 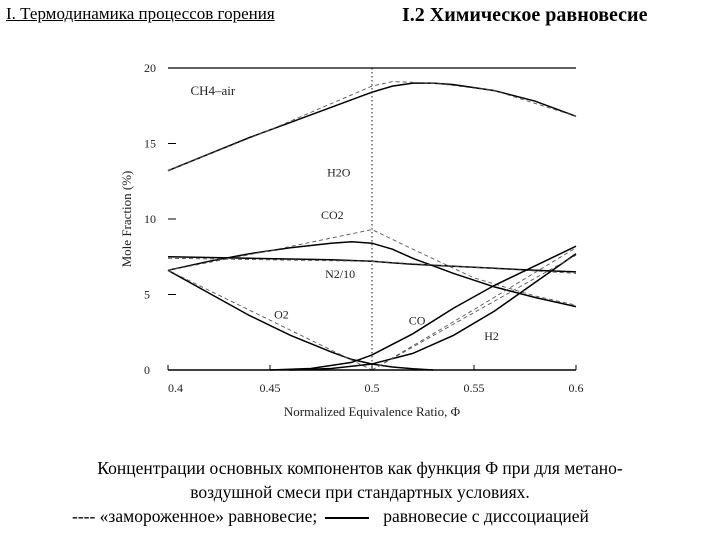 I want to click on header-right-title: I.2 Химическое равновесие, so click(x=525, y=15).